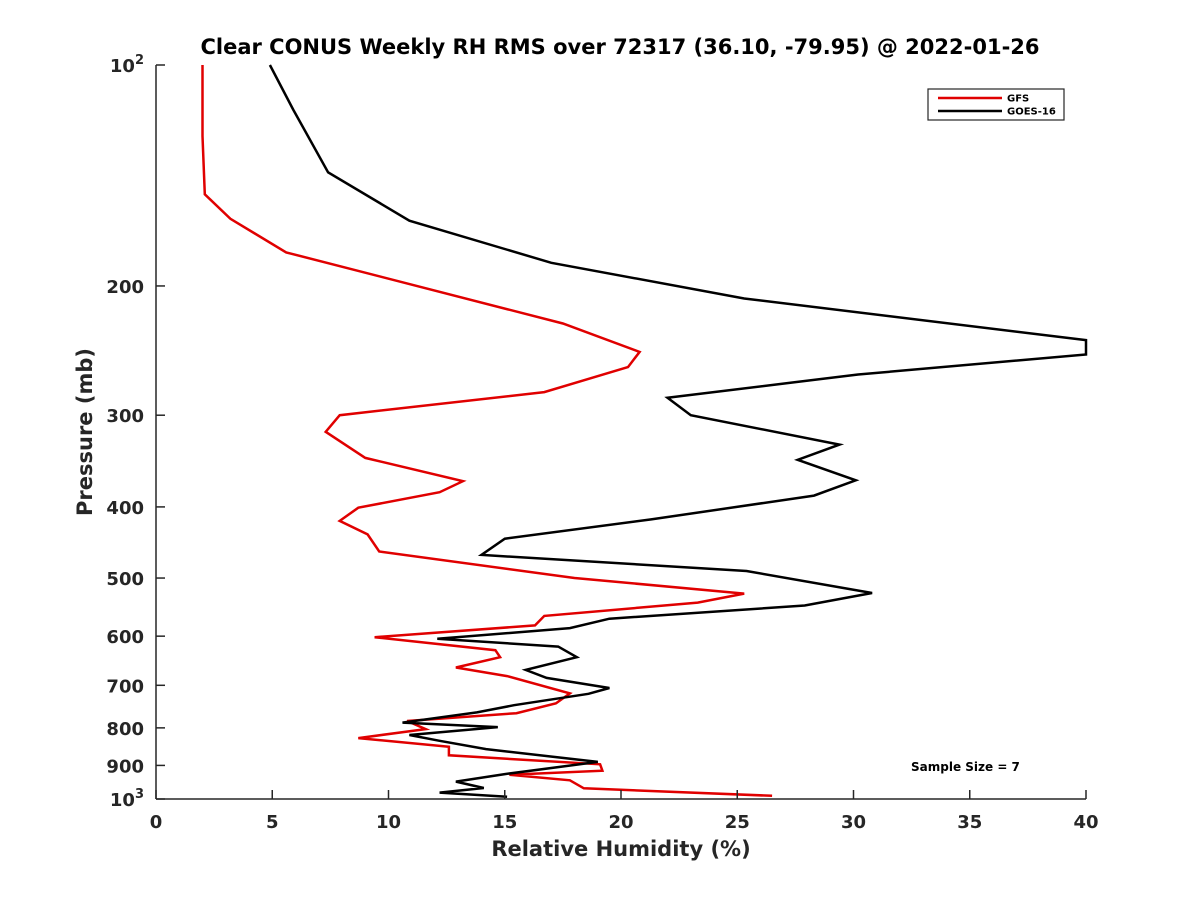 This screenshot has height=900, width=1200. What do you see at coordinates (504, 822) in the screenshot?
I see `x-tick-label: 15` at bounding box center [504, 822].